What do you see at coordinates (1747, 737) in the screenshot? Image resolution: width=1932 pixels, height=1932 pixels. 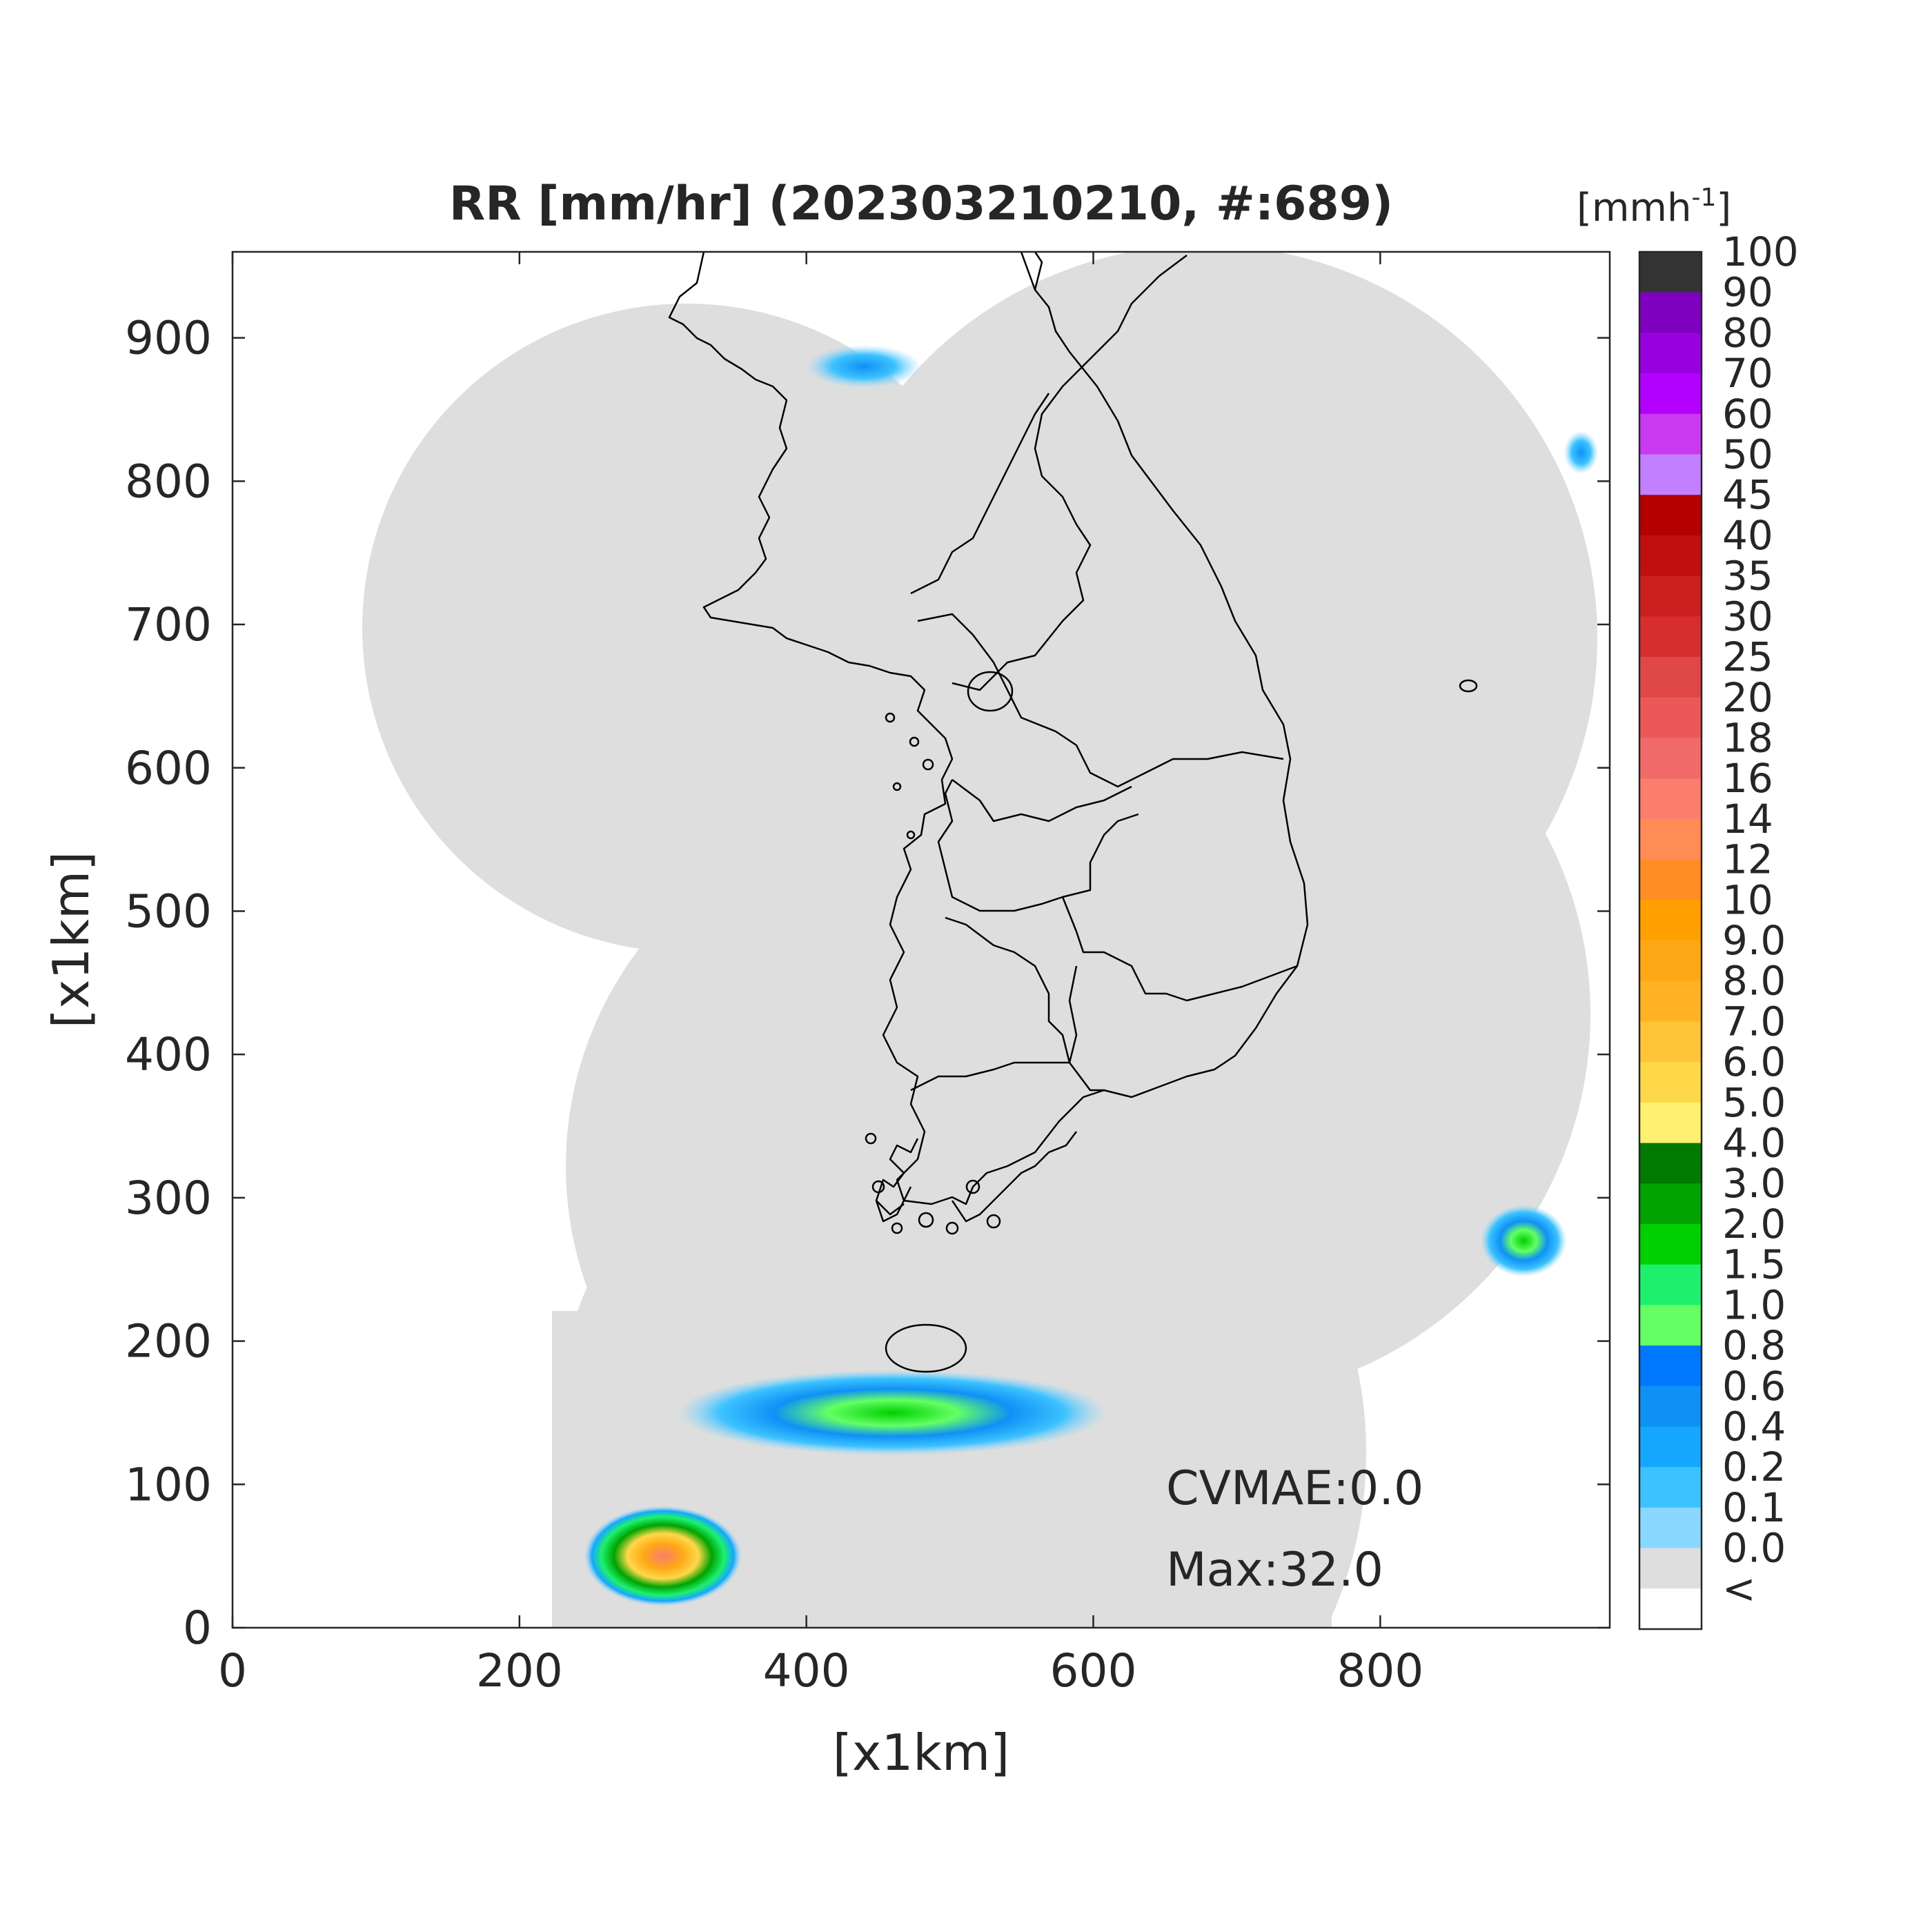 I see `colorbar-tick-label: 18` at bounding box center [1747, 737].